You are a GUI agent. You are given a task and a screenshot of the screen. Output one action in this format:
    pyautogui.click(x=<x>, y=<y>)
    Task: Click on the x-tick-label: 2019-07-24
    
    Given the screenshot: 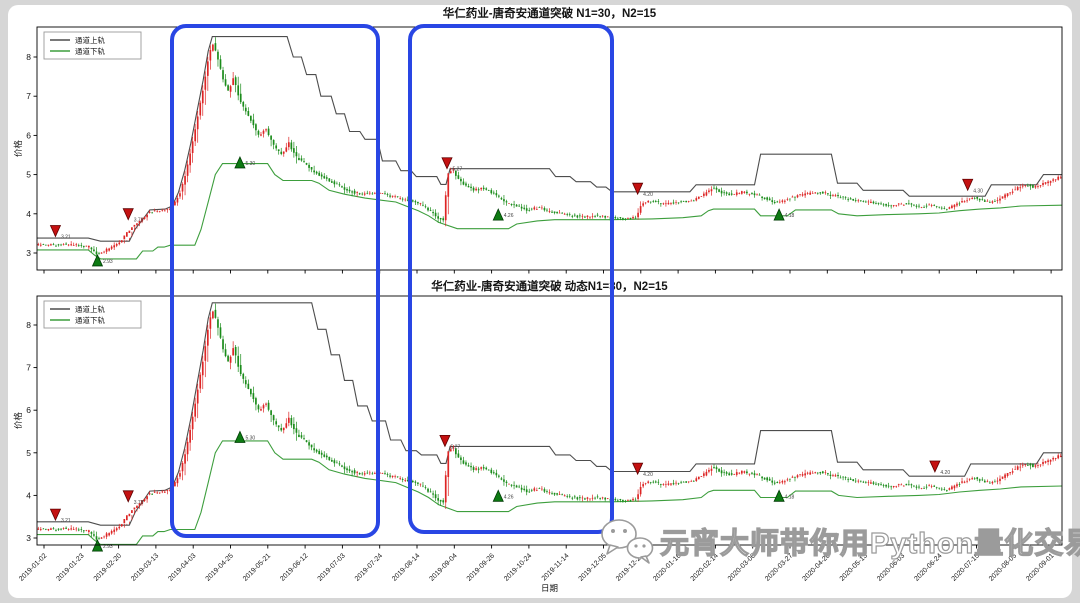 What is the action you would take?
    pyautogui.click(x=369, y=567)
    